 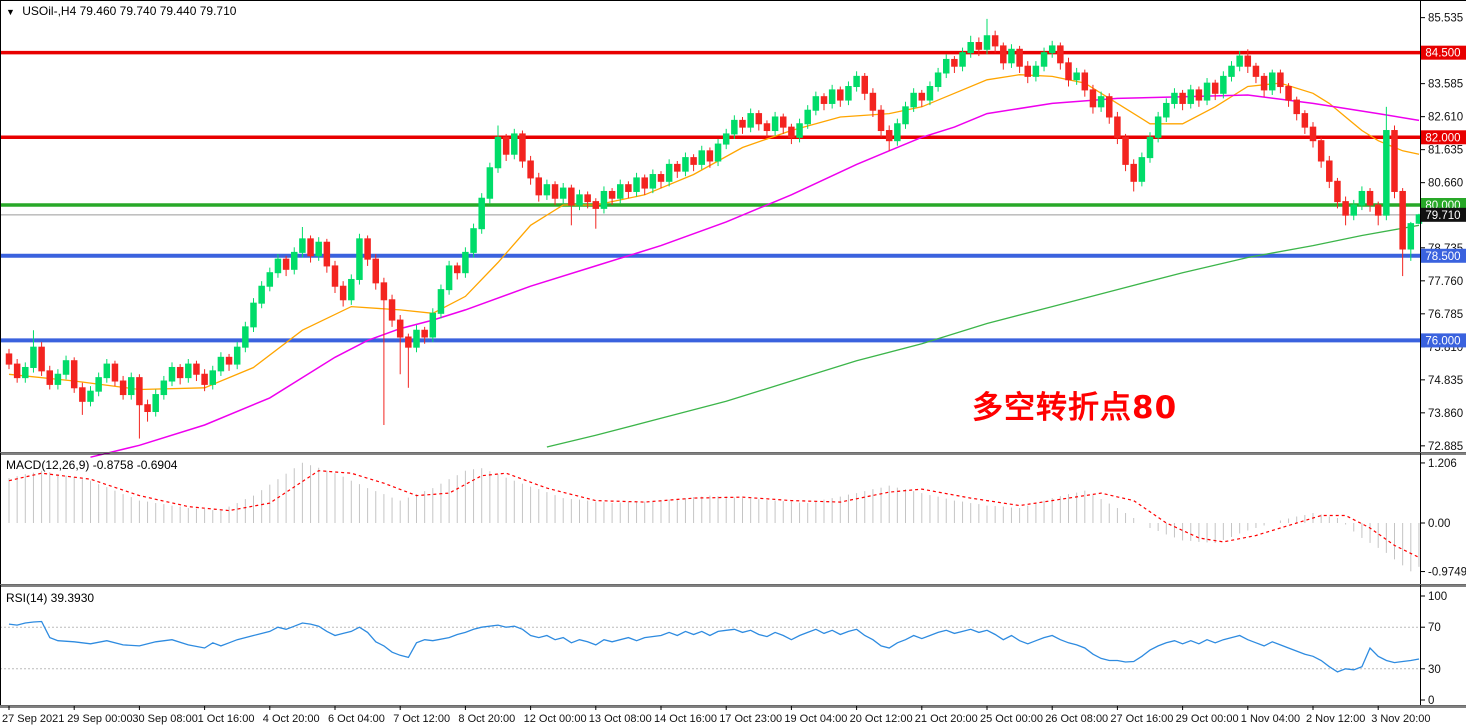 What do you see at coordinates (1434, 670) in the screenshot?
I see `rsi-tick-label: 30` at bounding box center [1434, 670].